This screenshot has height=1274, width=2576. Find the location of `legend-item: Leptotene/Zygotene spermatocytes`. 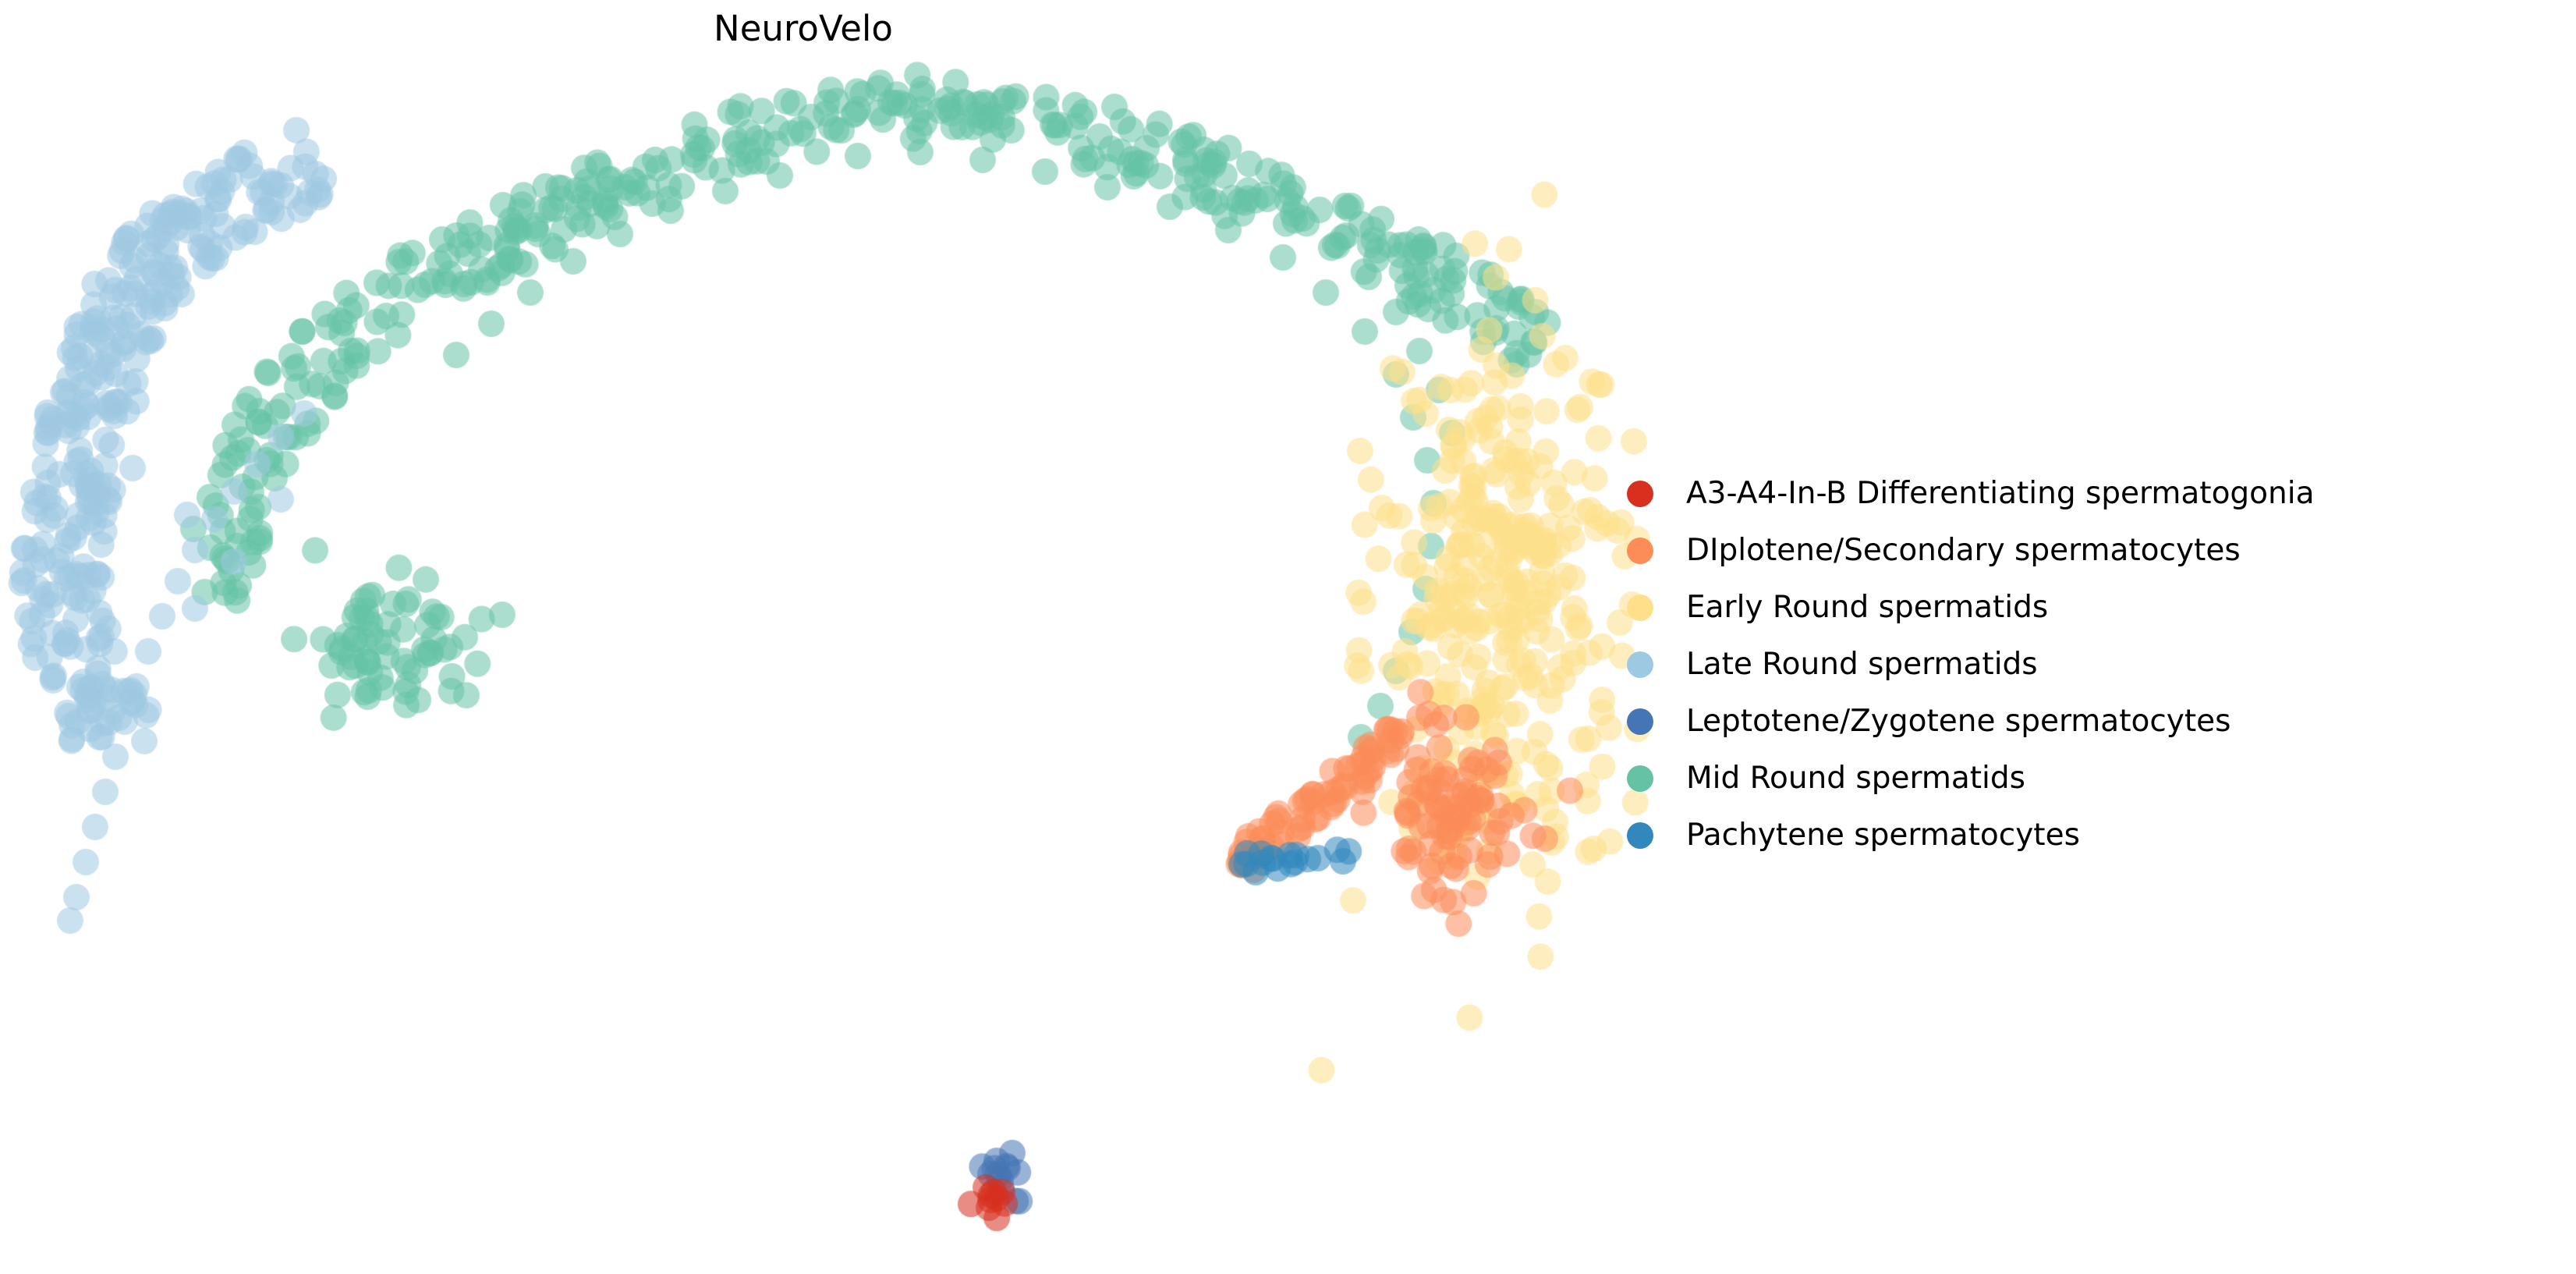

legend-item: Leptotene/Zygotene spermatocytes is located at coordinates (2087, 721).